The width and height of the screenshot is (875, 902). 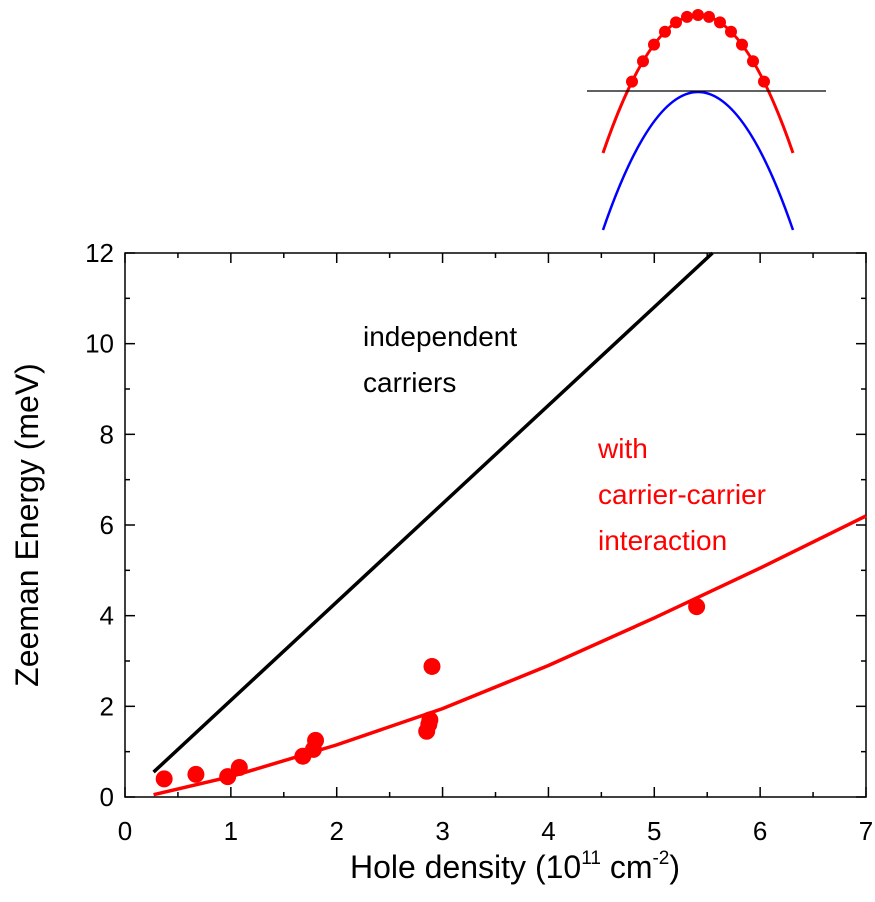 What do you see at coordinates (465, 867) in the screenshot?
I see `x-axis-label-part: Hole density (10` at bounding box center [465, 867].